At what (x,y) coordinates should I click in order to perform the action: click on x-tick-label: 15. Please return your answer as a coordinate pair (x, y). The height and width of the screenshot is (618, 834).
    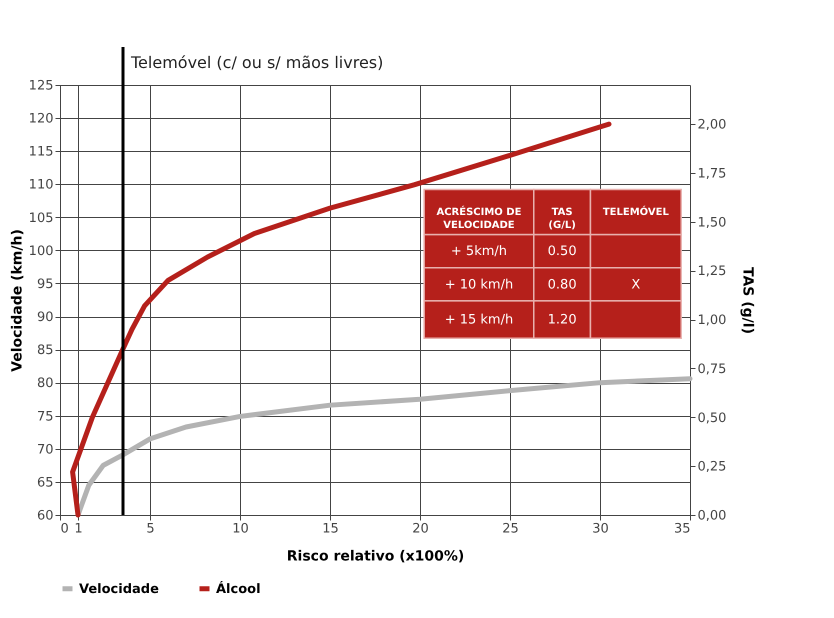
    Looking at the image, I should click on (330, 529).